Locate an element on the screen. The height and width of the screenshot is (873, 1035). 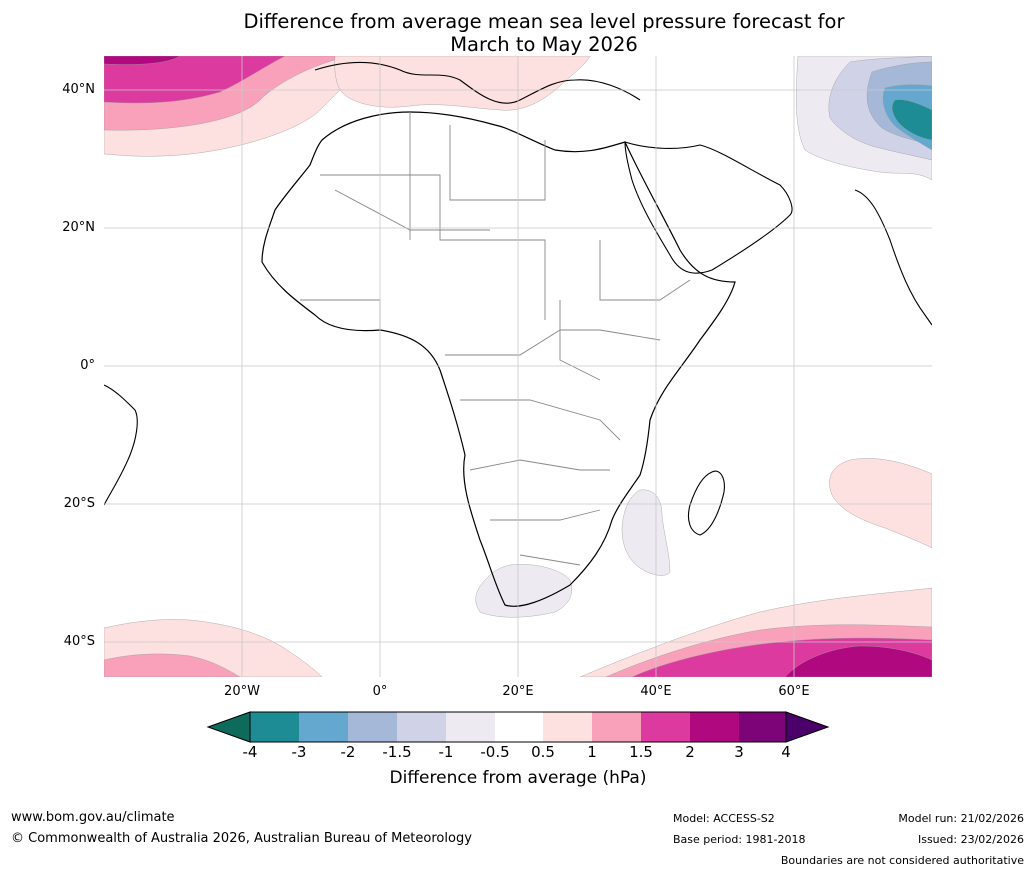
footer-model-run: Model run: 21/02/2026 is located at coordinates (961, 818).